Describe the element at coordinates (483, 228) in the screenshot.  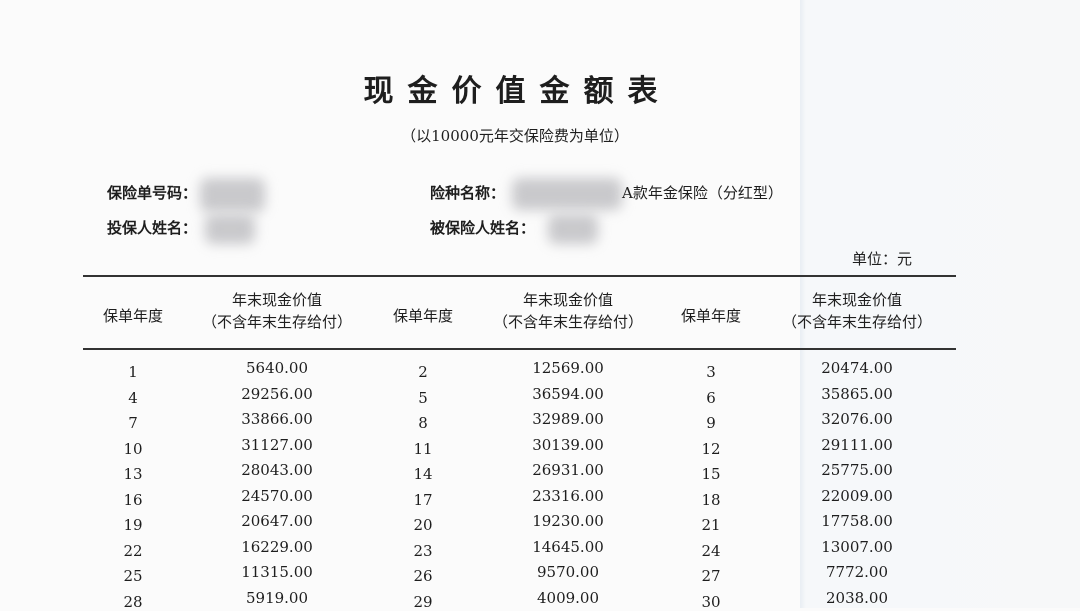
I see `insured-name-label: 被保险人姓名：` at that location.